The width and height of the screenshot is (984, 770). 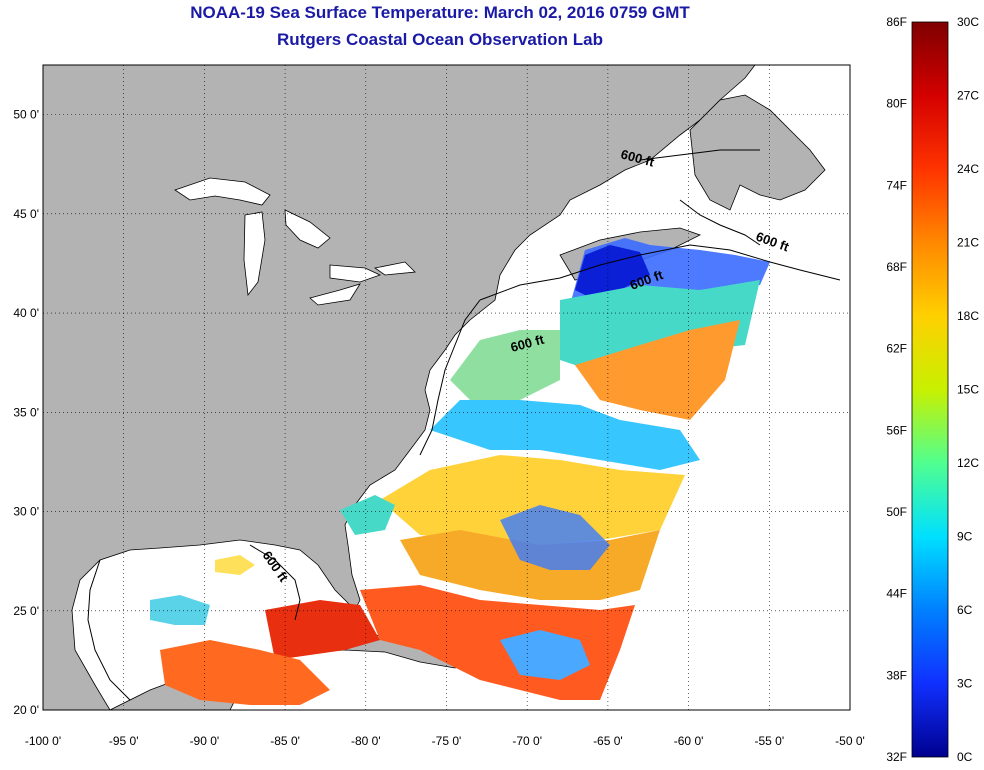 I want to click on colorbar-c-label: 9C, so click(x=965, y=537).